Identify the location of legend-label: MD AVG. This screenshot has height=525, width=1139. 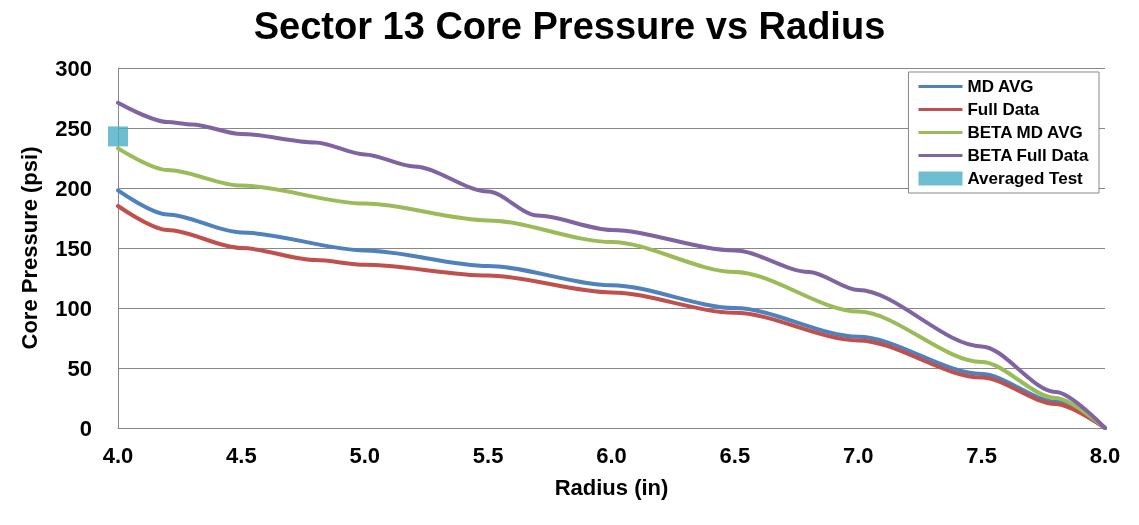
(1000, 86).